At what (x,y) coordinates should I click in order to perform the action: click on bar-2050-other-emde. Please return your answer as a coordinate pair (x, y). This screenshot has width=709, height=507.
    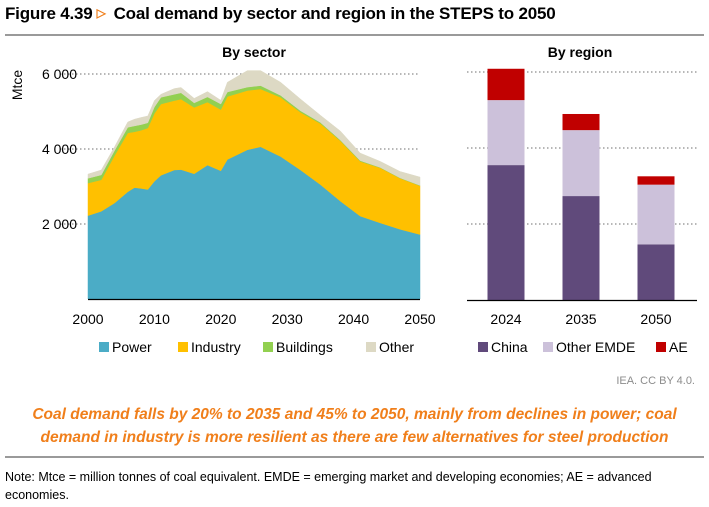
    Looking at the image, I should click on (656, 214).